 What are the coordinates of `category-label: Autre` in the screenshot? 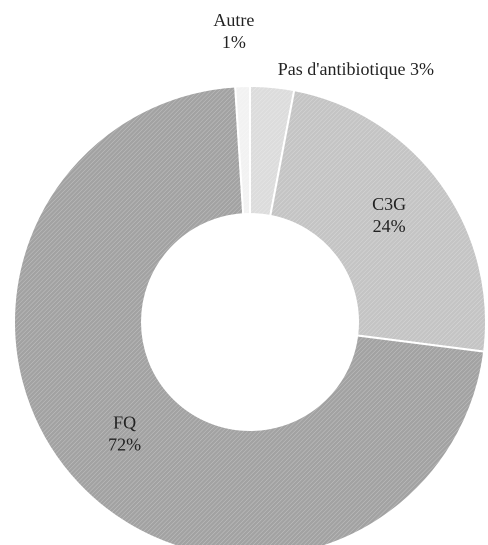 It's located at (233, 20).